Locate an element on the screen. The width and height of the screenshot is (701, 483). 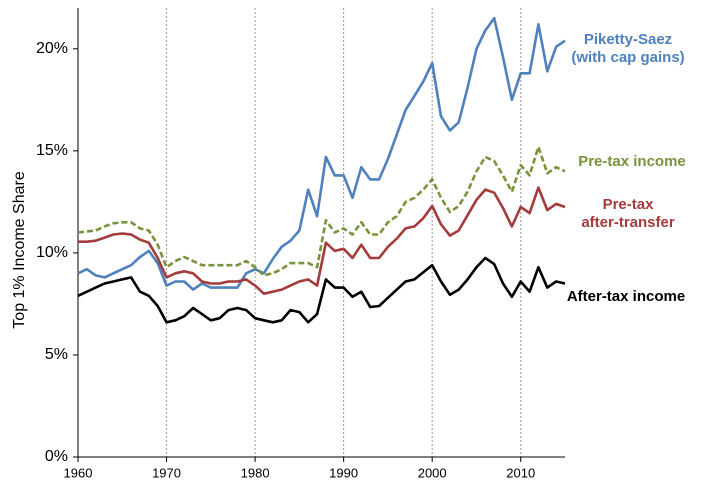
y-axis-label: Top 1% Income Share is located at coordinates (19, 250).